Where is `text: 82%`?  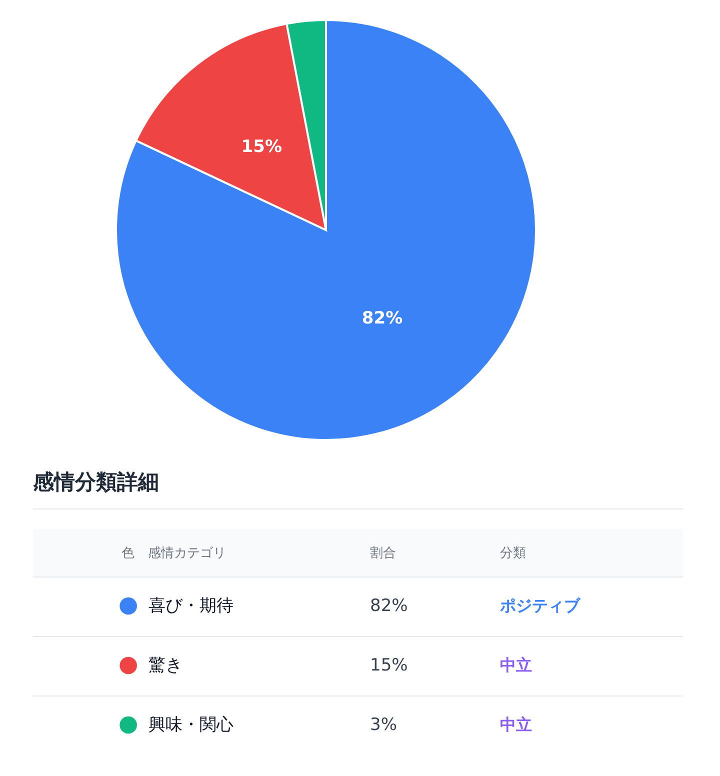 text: 82% is located at coordinates (389, 606).